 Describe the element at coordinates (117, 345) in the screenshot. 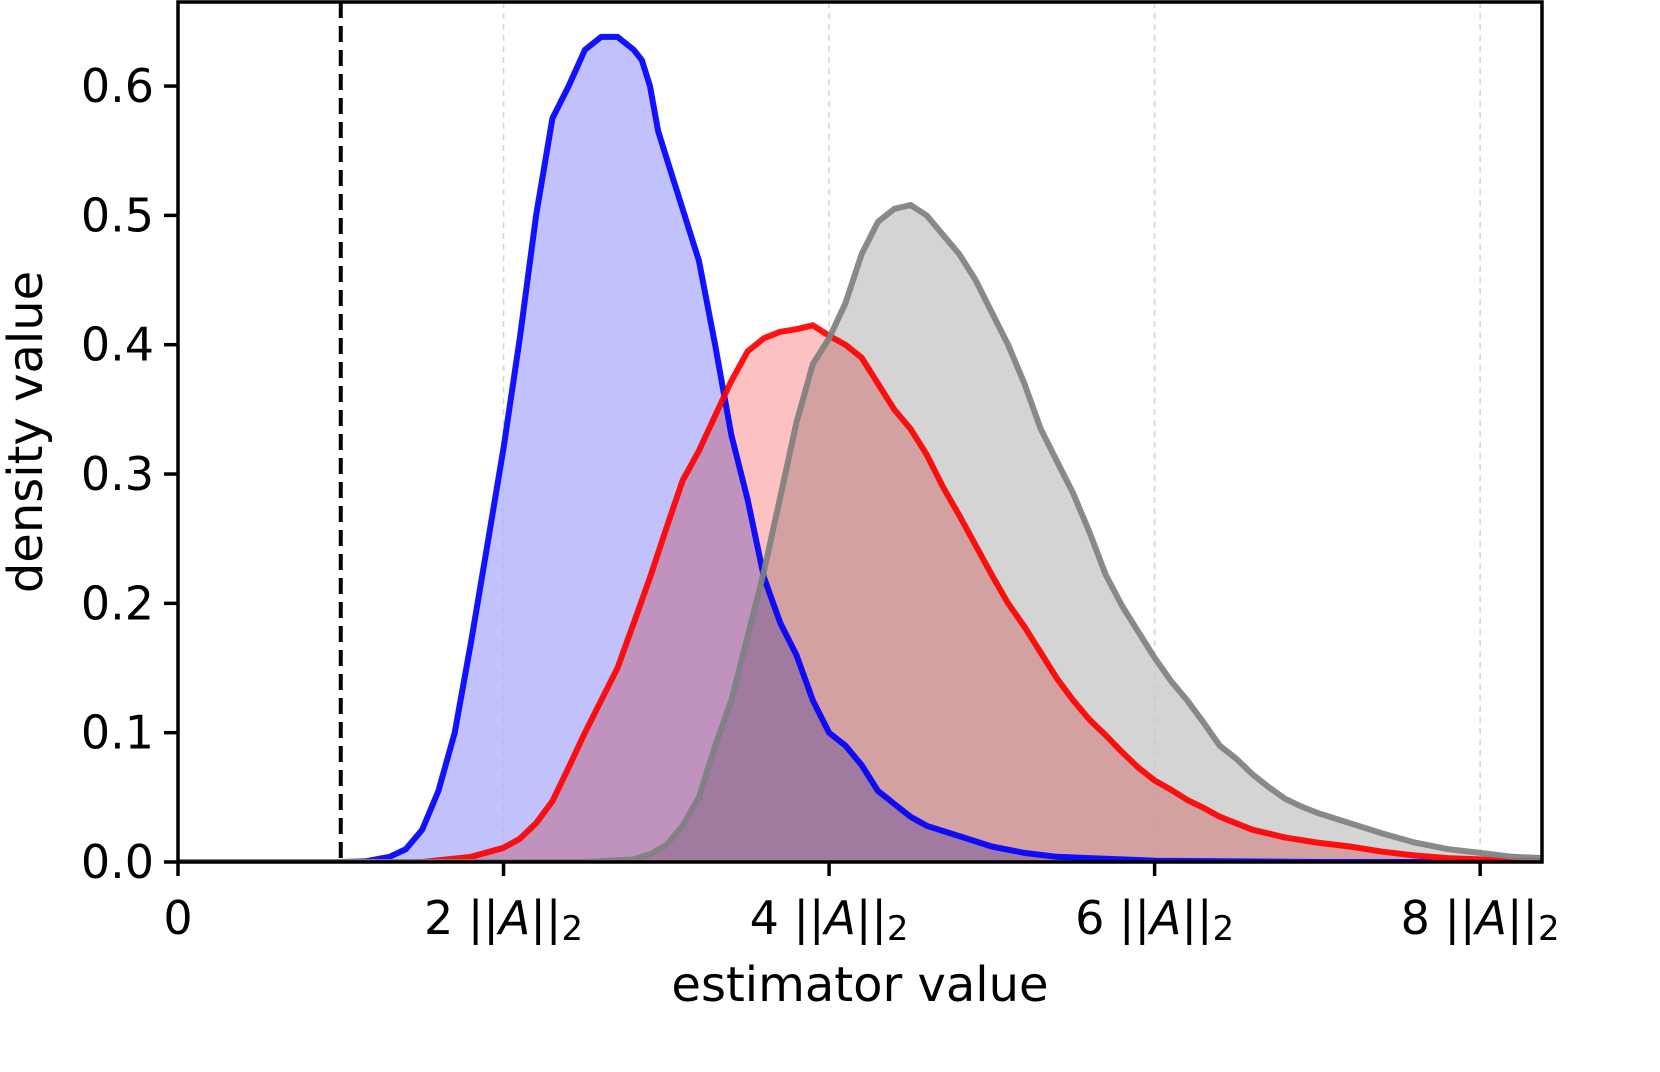

I see `y-tick-label-0.4: 0.4` at that location.